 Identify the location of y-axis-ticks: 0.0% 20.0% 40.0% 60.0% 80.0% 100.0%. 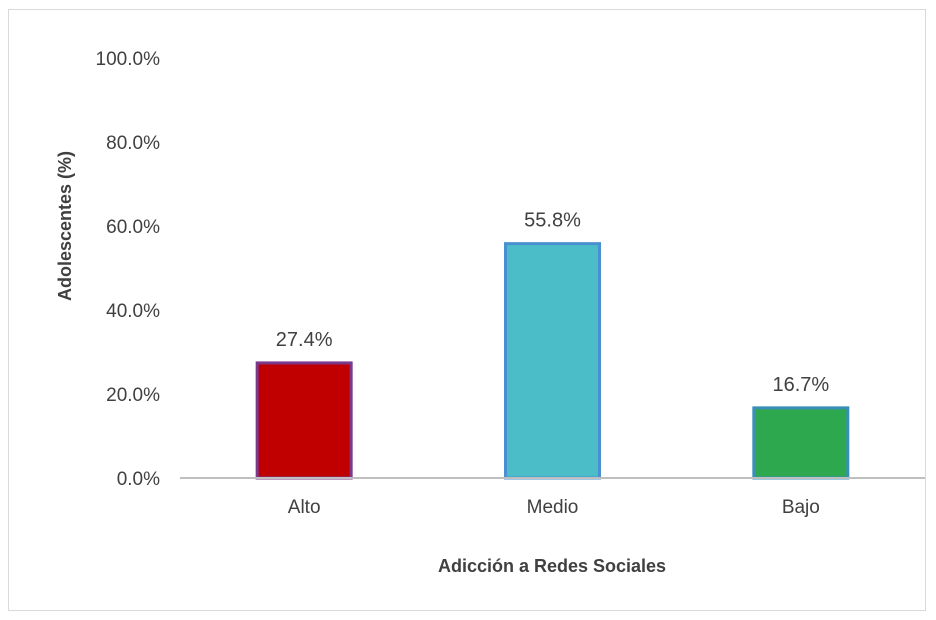
(128, 269).